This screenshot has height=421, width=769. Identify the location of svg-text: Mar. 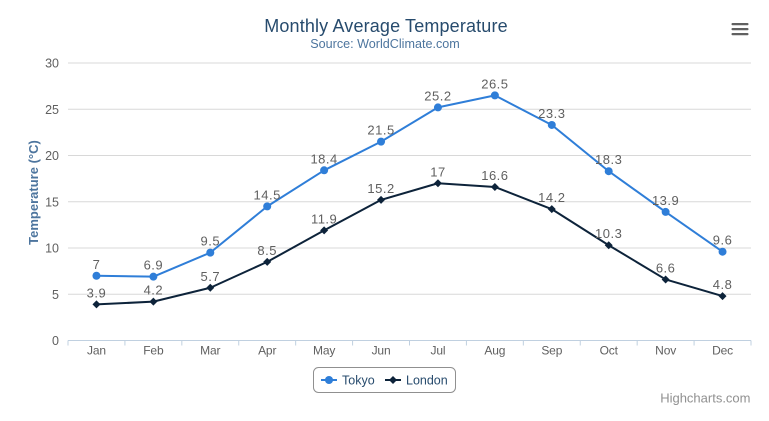
(210, 351).